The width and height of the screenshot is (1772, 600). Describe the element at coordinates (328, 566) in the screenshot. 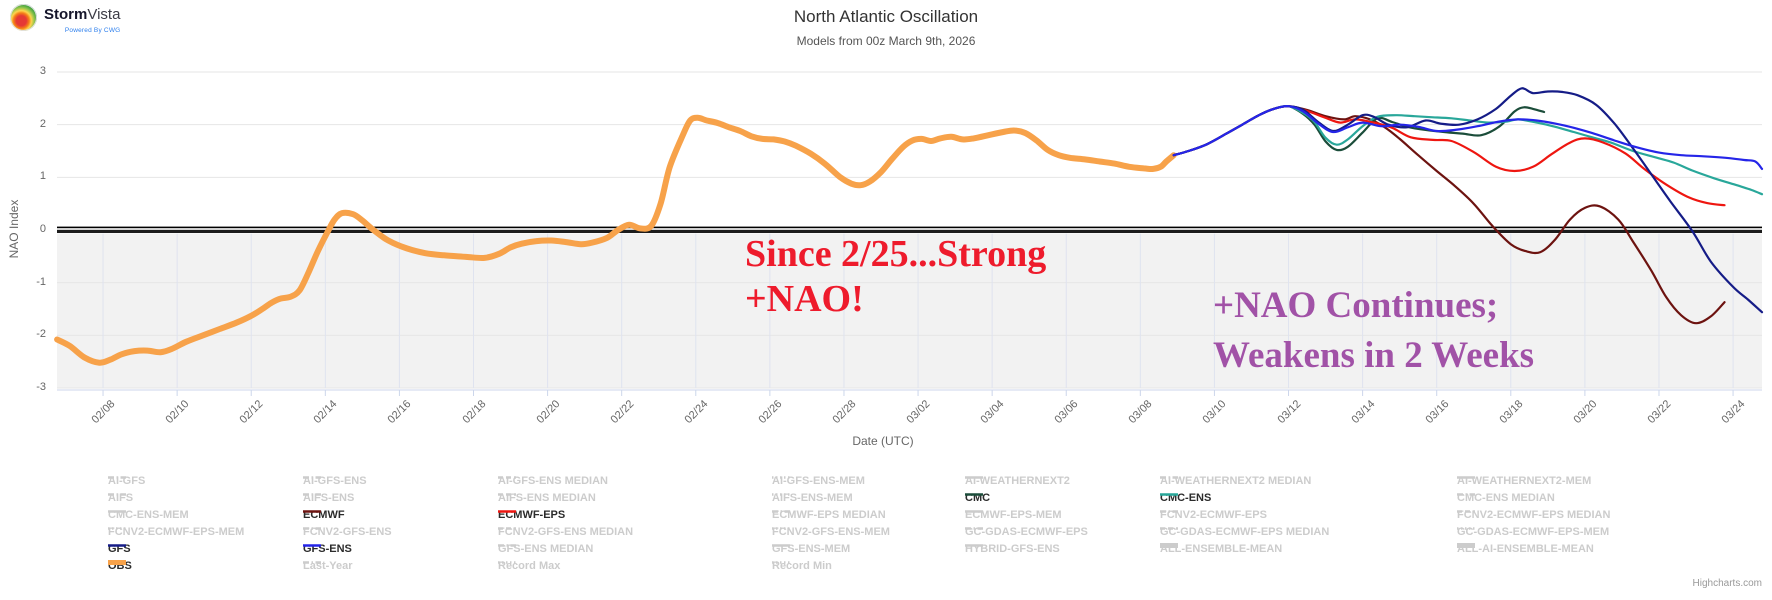

I see `legend-item-last-year: Last-Year` at that location.